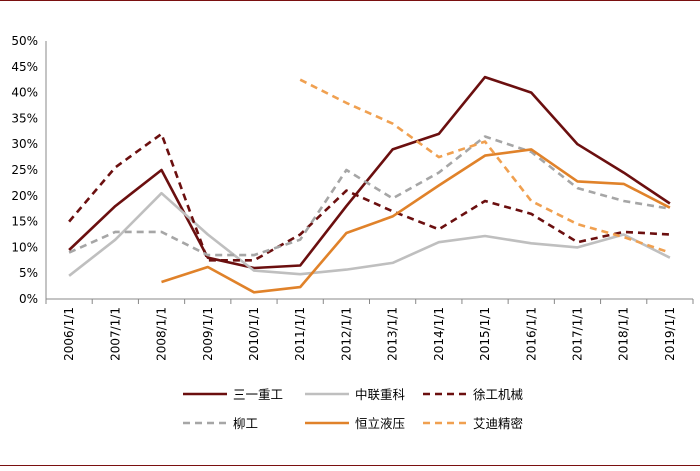 The width and height of the screenshot is (700, 471). What do you see at coordinates (28, 299) in the screenshot?
I see `y-tick-label: 0%` at bounding box center [28, 299].